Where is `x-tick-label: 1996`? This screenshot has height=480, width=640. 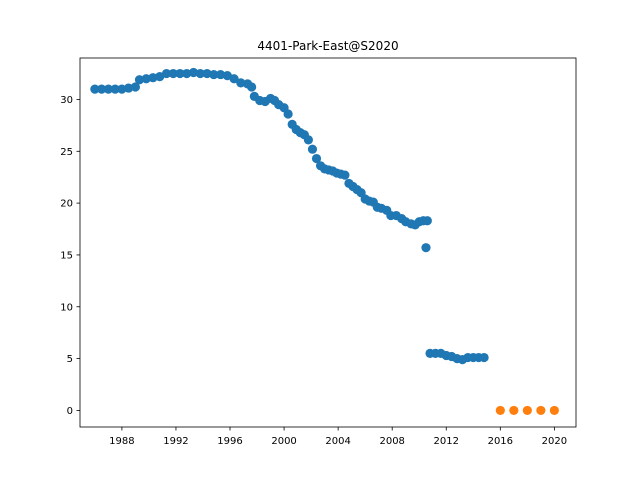 x-tick-label: 1996 is located at coordinates (229, 441).